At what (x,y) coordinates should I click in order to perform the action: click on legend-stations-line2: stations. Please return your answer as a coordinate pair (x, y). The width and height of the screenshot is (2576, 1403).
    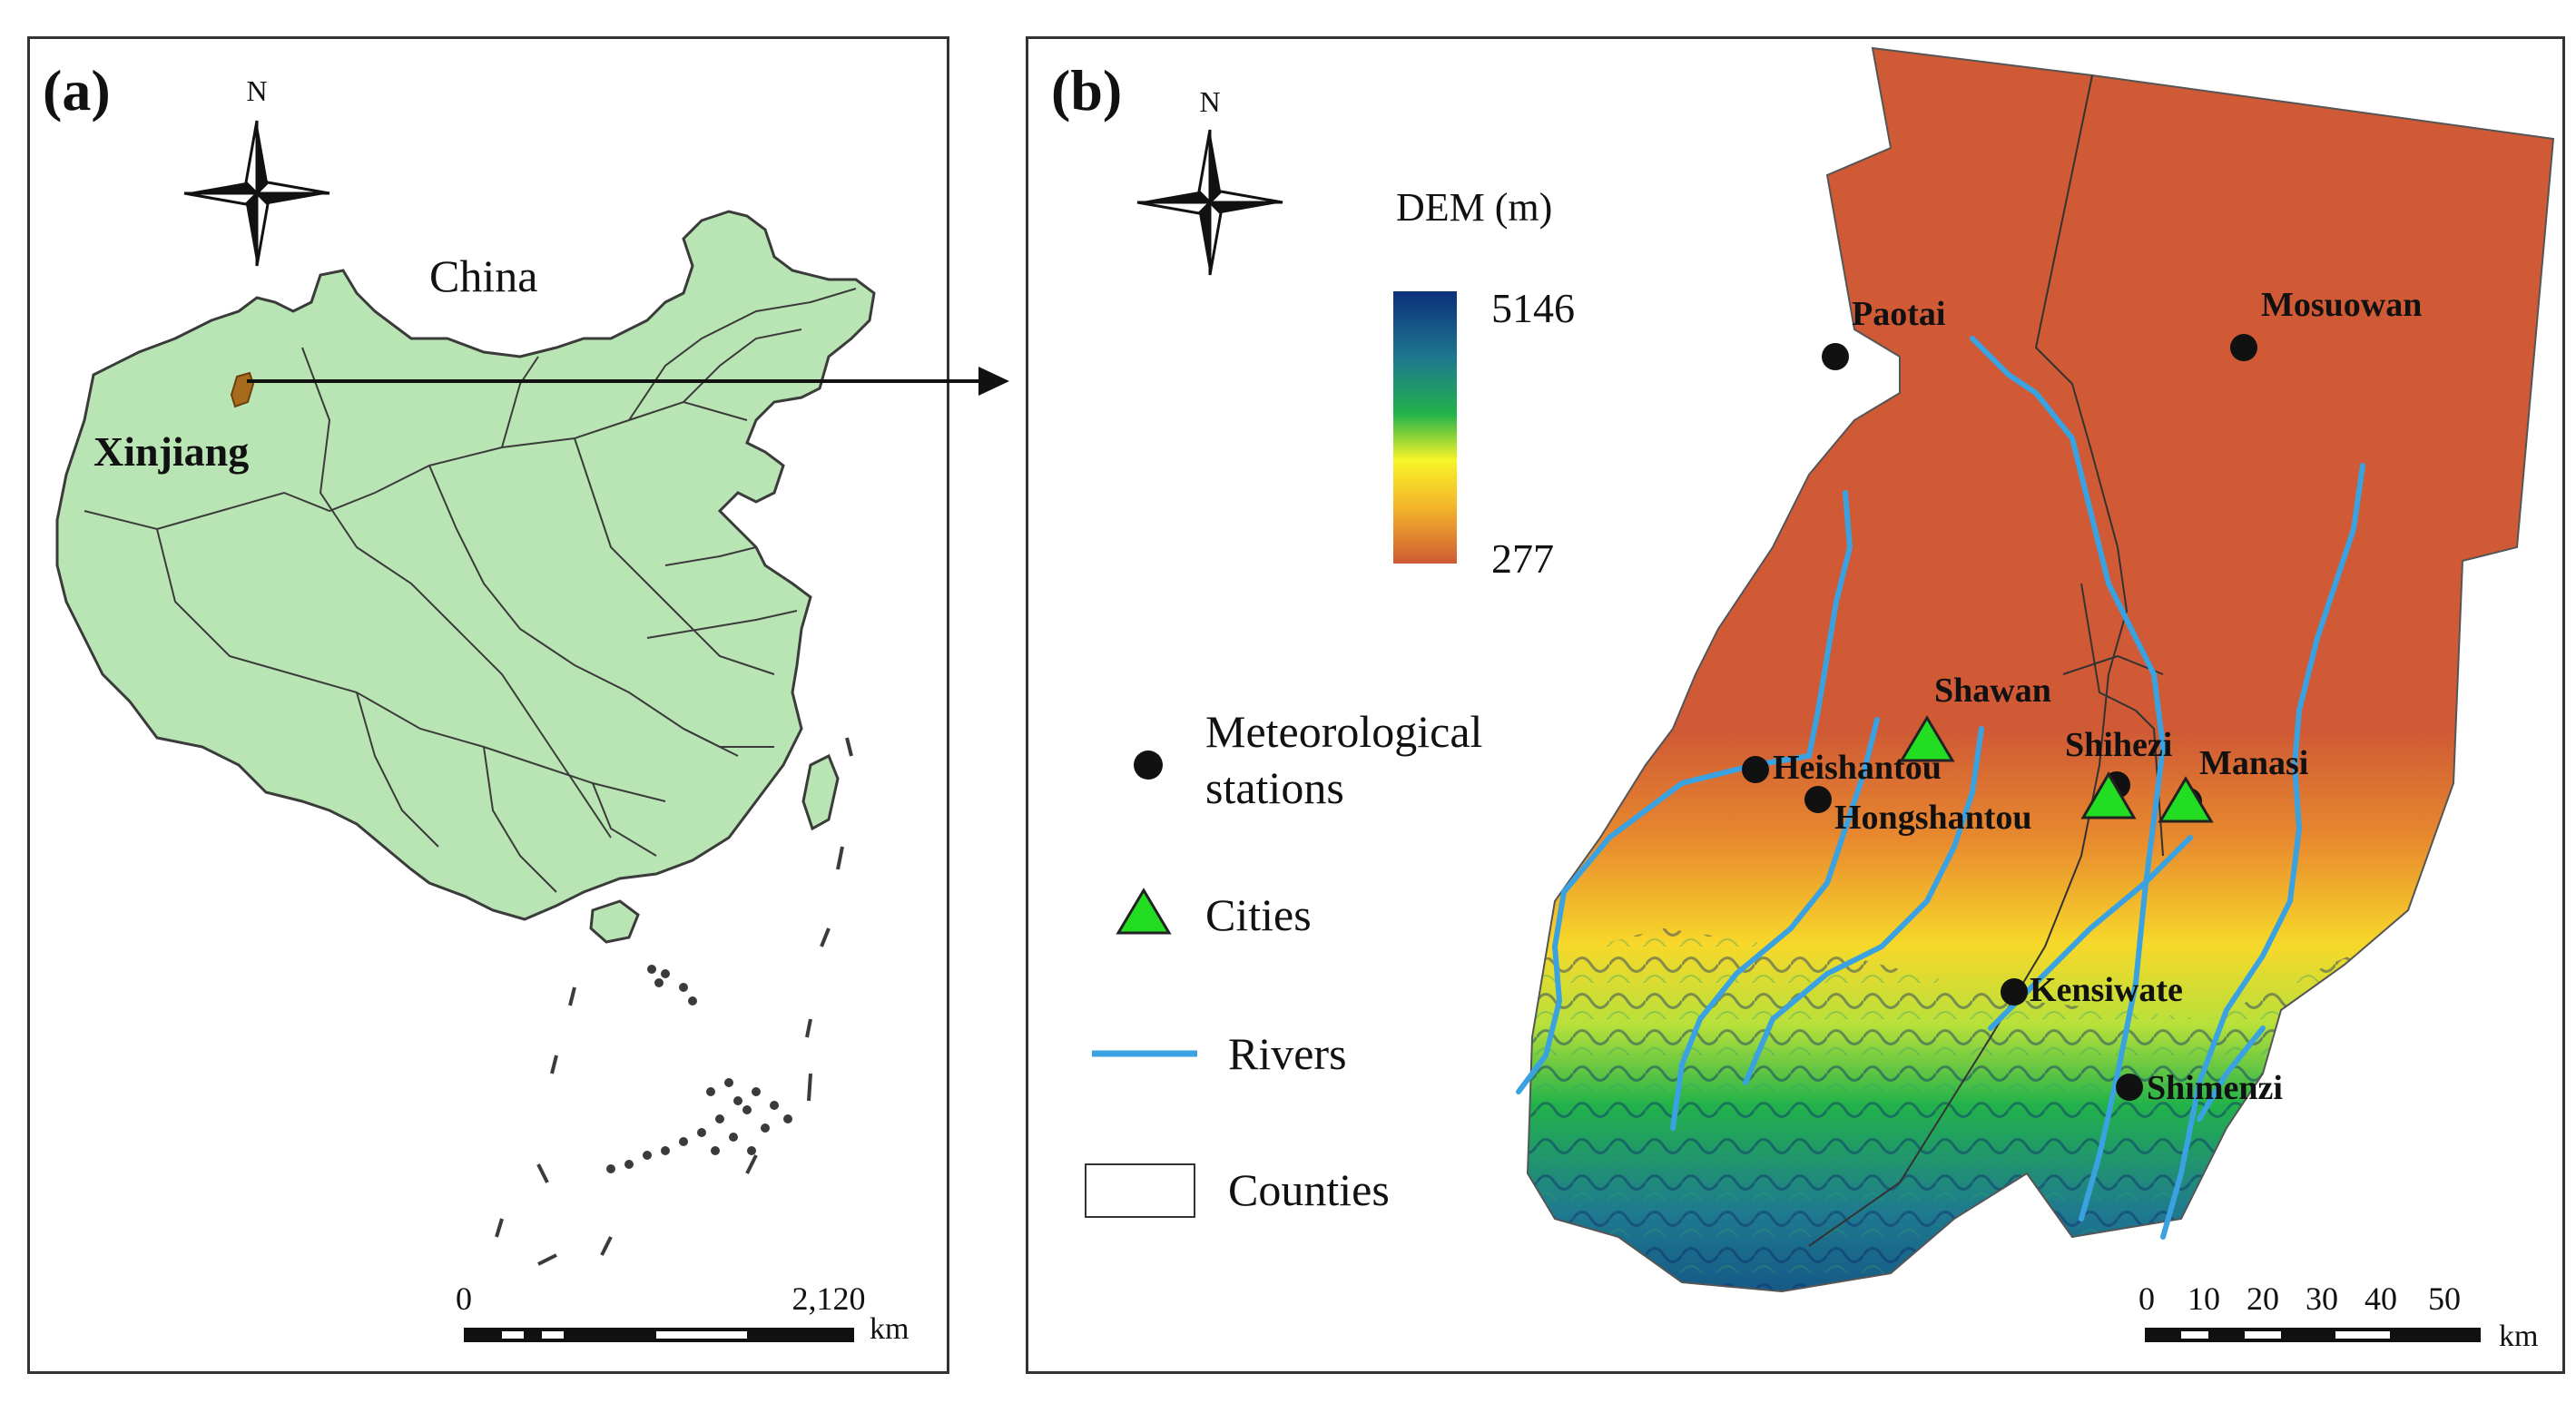
    Looking at the image, I should click on (1274, 787).